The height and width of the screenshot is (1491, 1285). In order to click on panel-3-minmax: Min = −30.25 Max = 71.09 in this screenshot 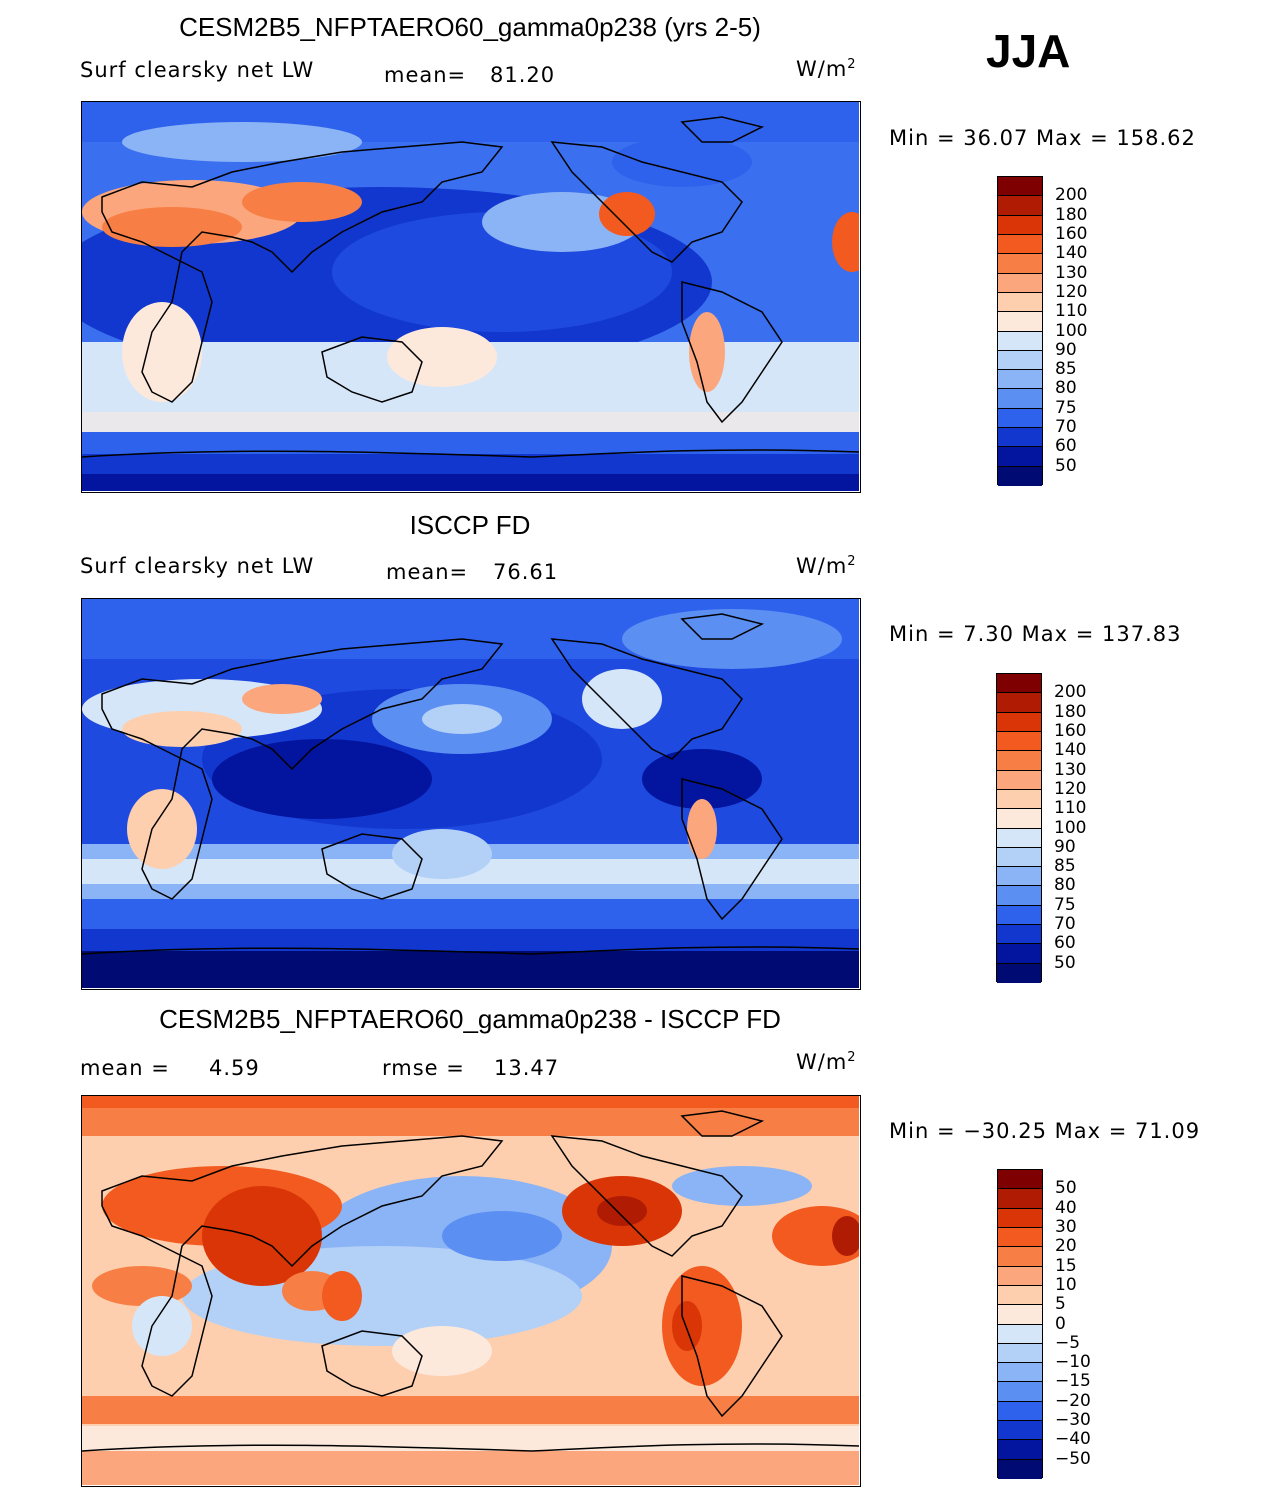, I will do `click(1045, 1131)`.